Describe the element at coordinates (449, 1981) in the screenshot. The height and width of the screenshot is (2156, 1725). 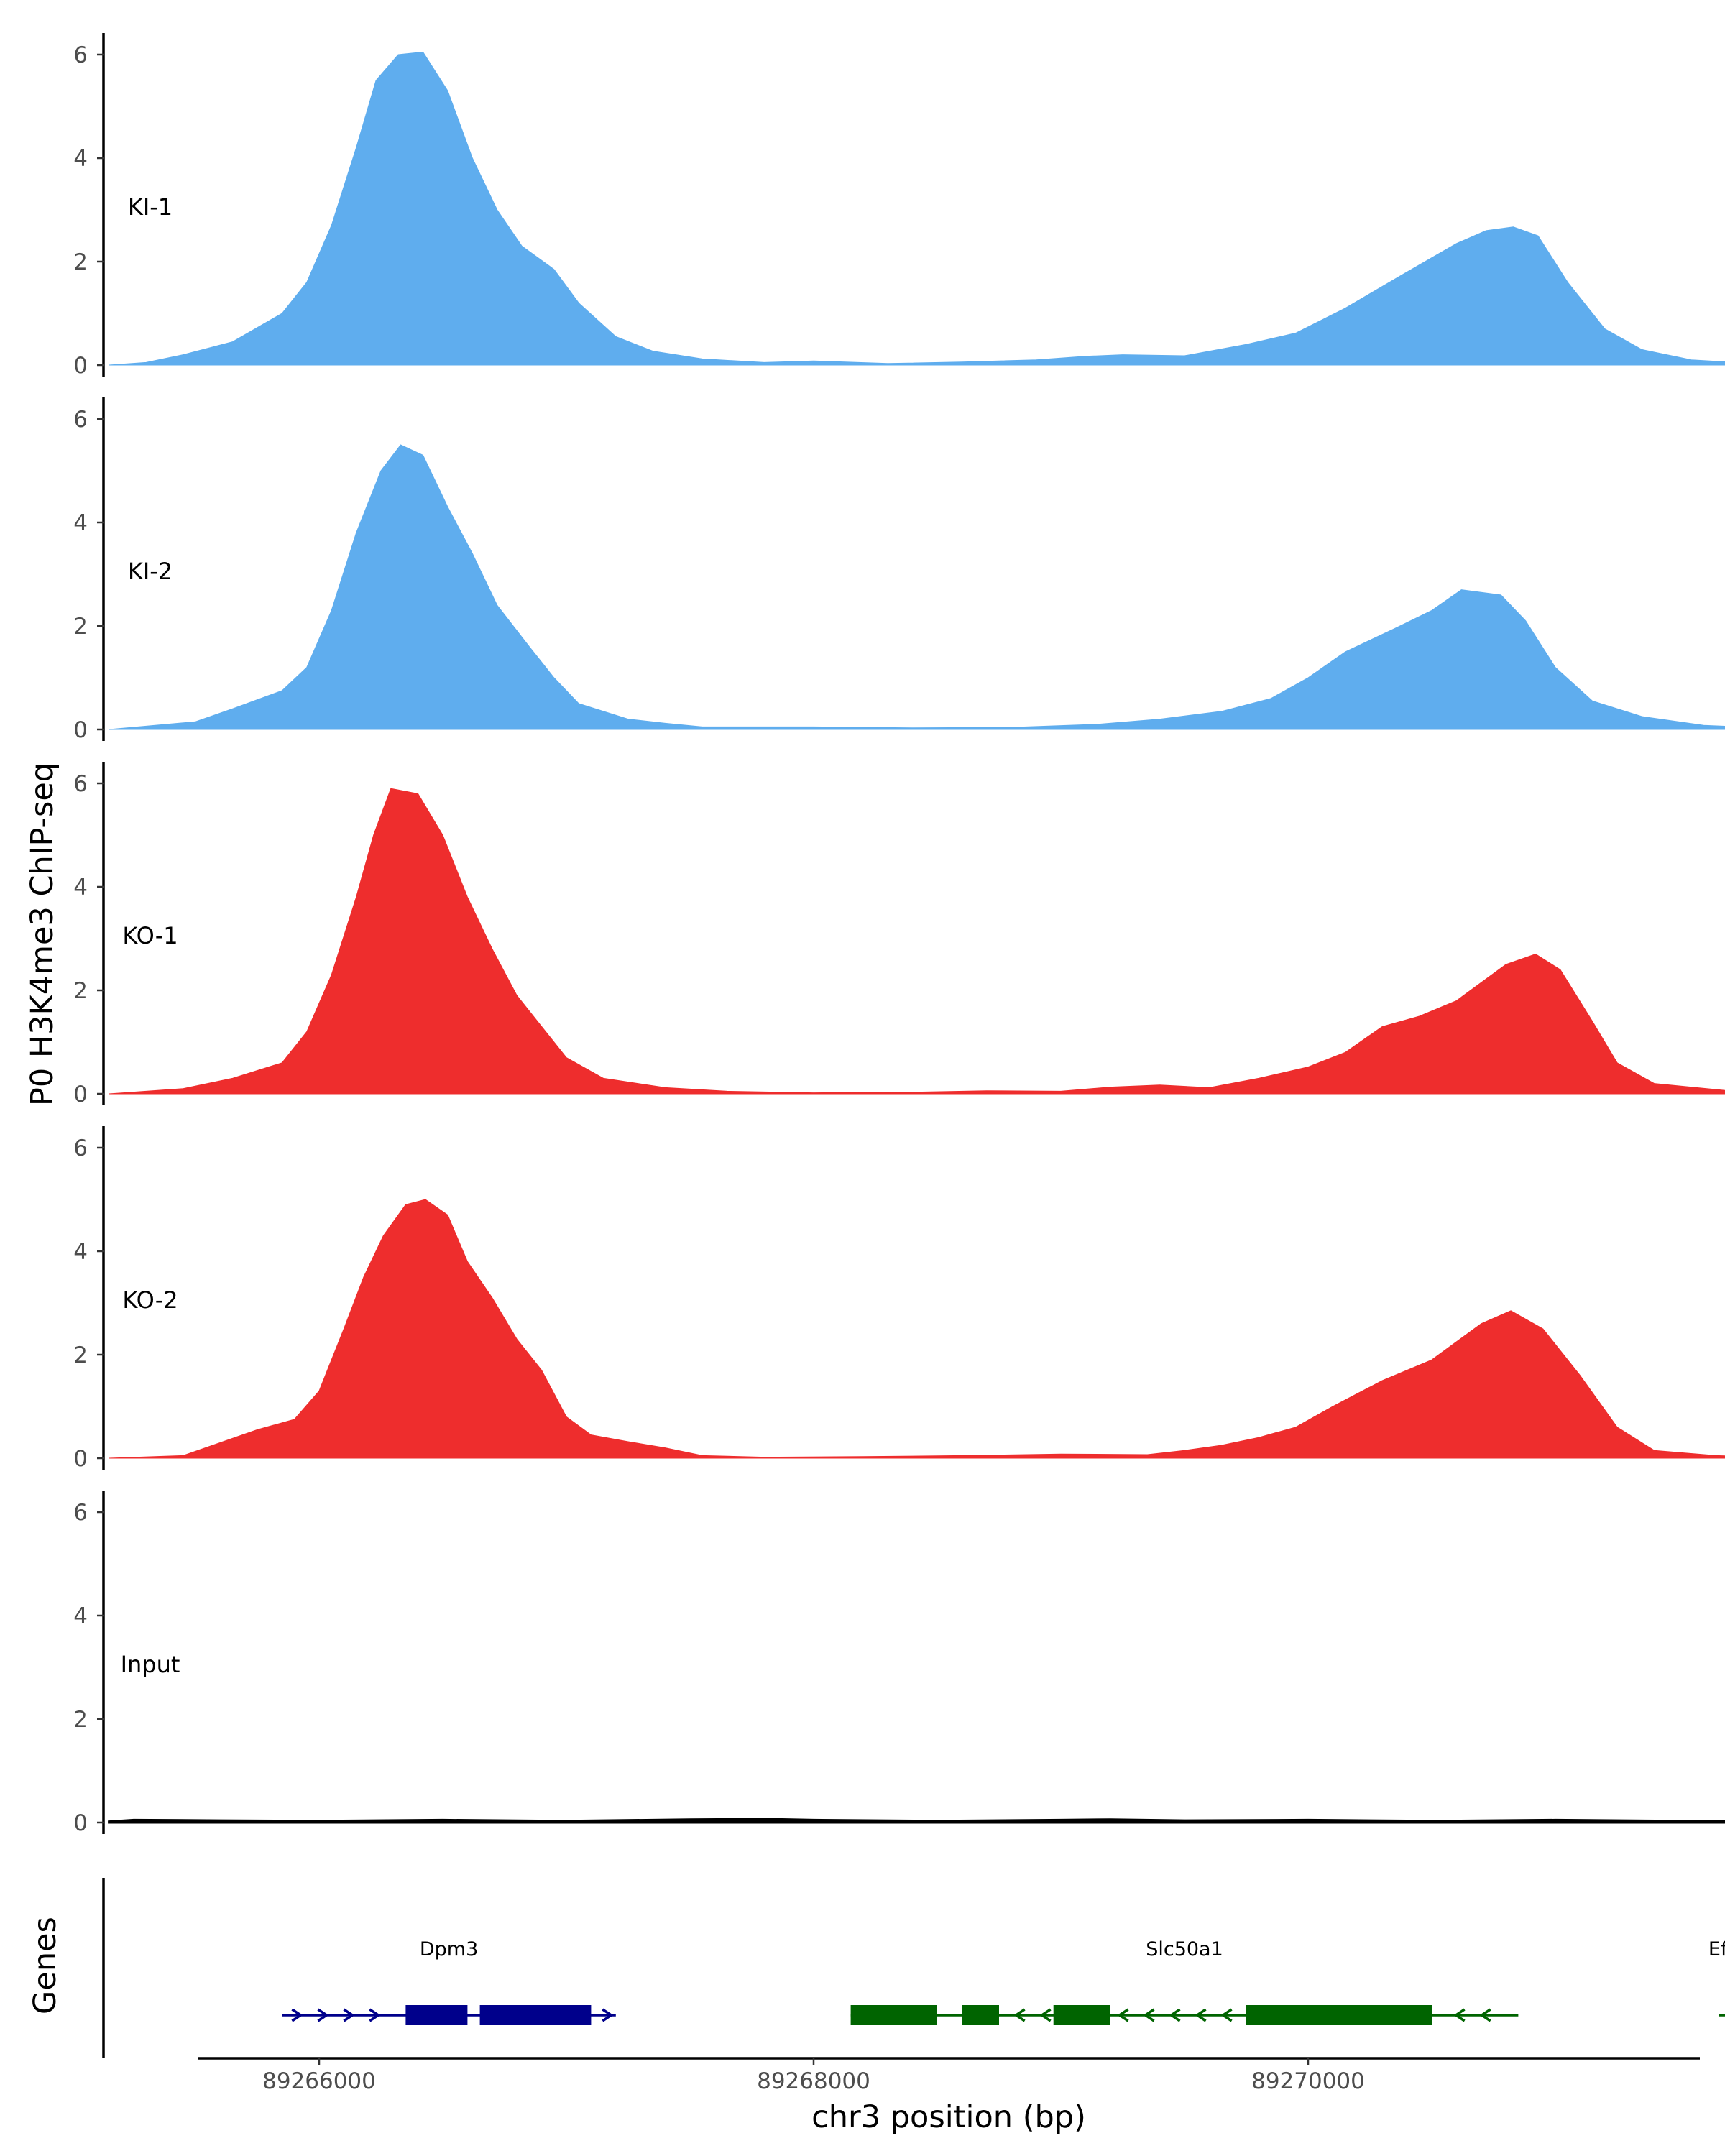
I see `gene-dpm3: Dpm3` at that location.